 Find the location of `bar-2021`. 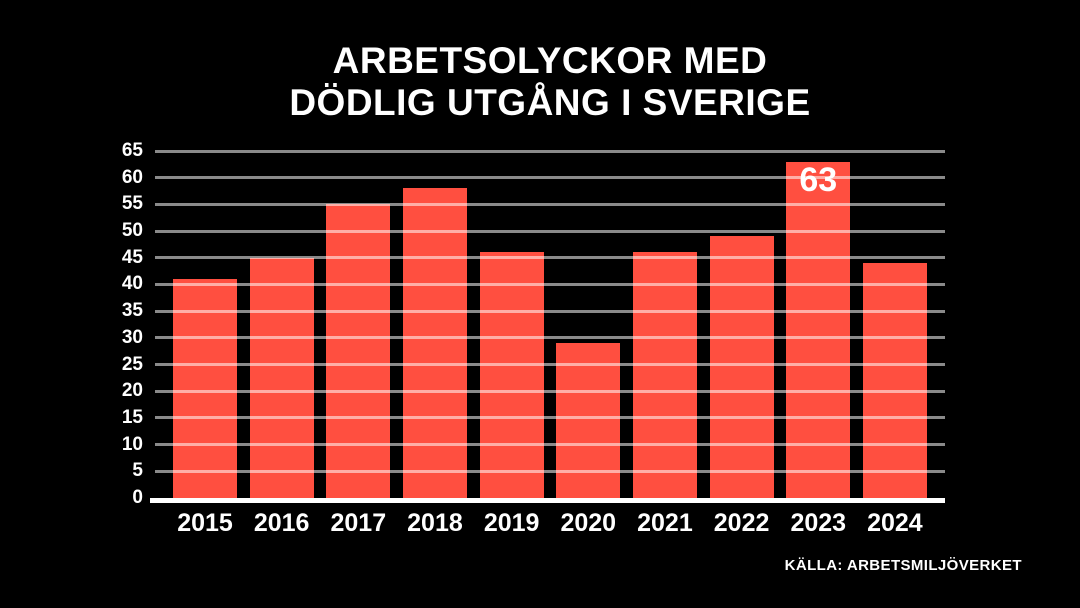

bar-2021 is located at coordinates (664, 375).